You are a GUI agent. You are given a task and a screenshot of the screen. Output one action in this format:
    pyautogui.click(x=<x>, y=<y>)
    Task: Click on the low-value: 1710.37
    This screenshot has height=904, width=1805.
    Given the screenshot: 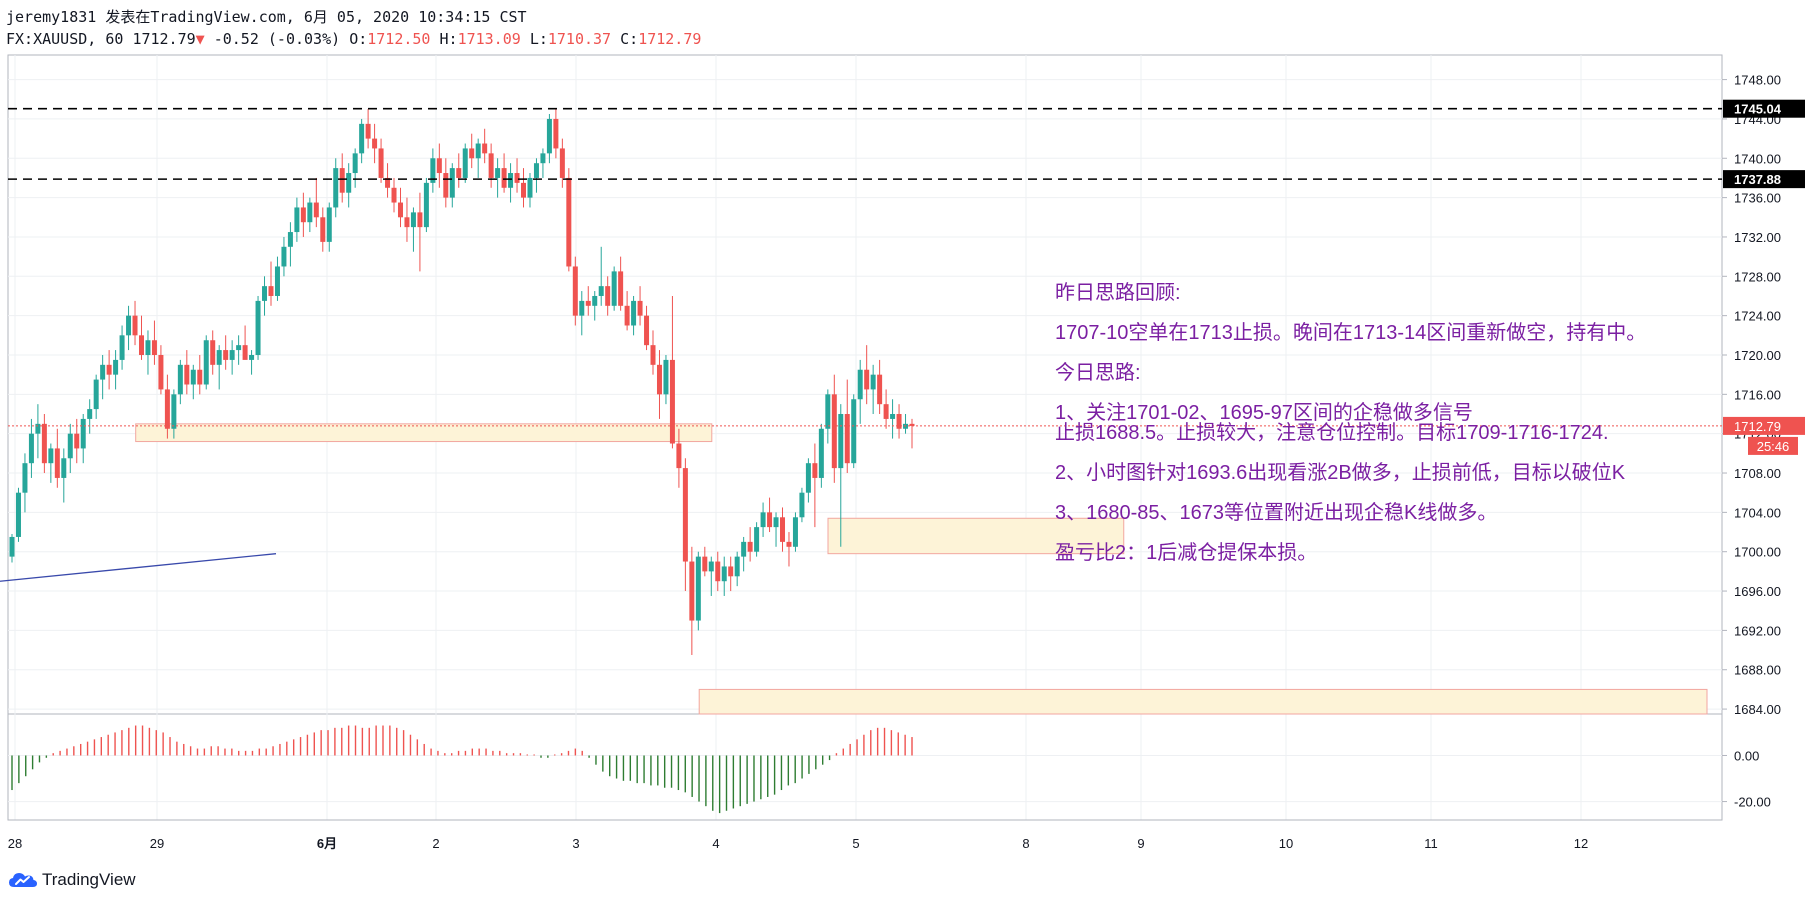 What is the action you would take?
    pyautogui.click(x=579, y=39)
    